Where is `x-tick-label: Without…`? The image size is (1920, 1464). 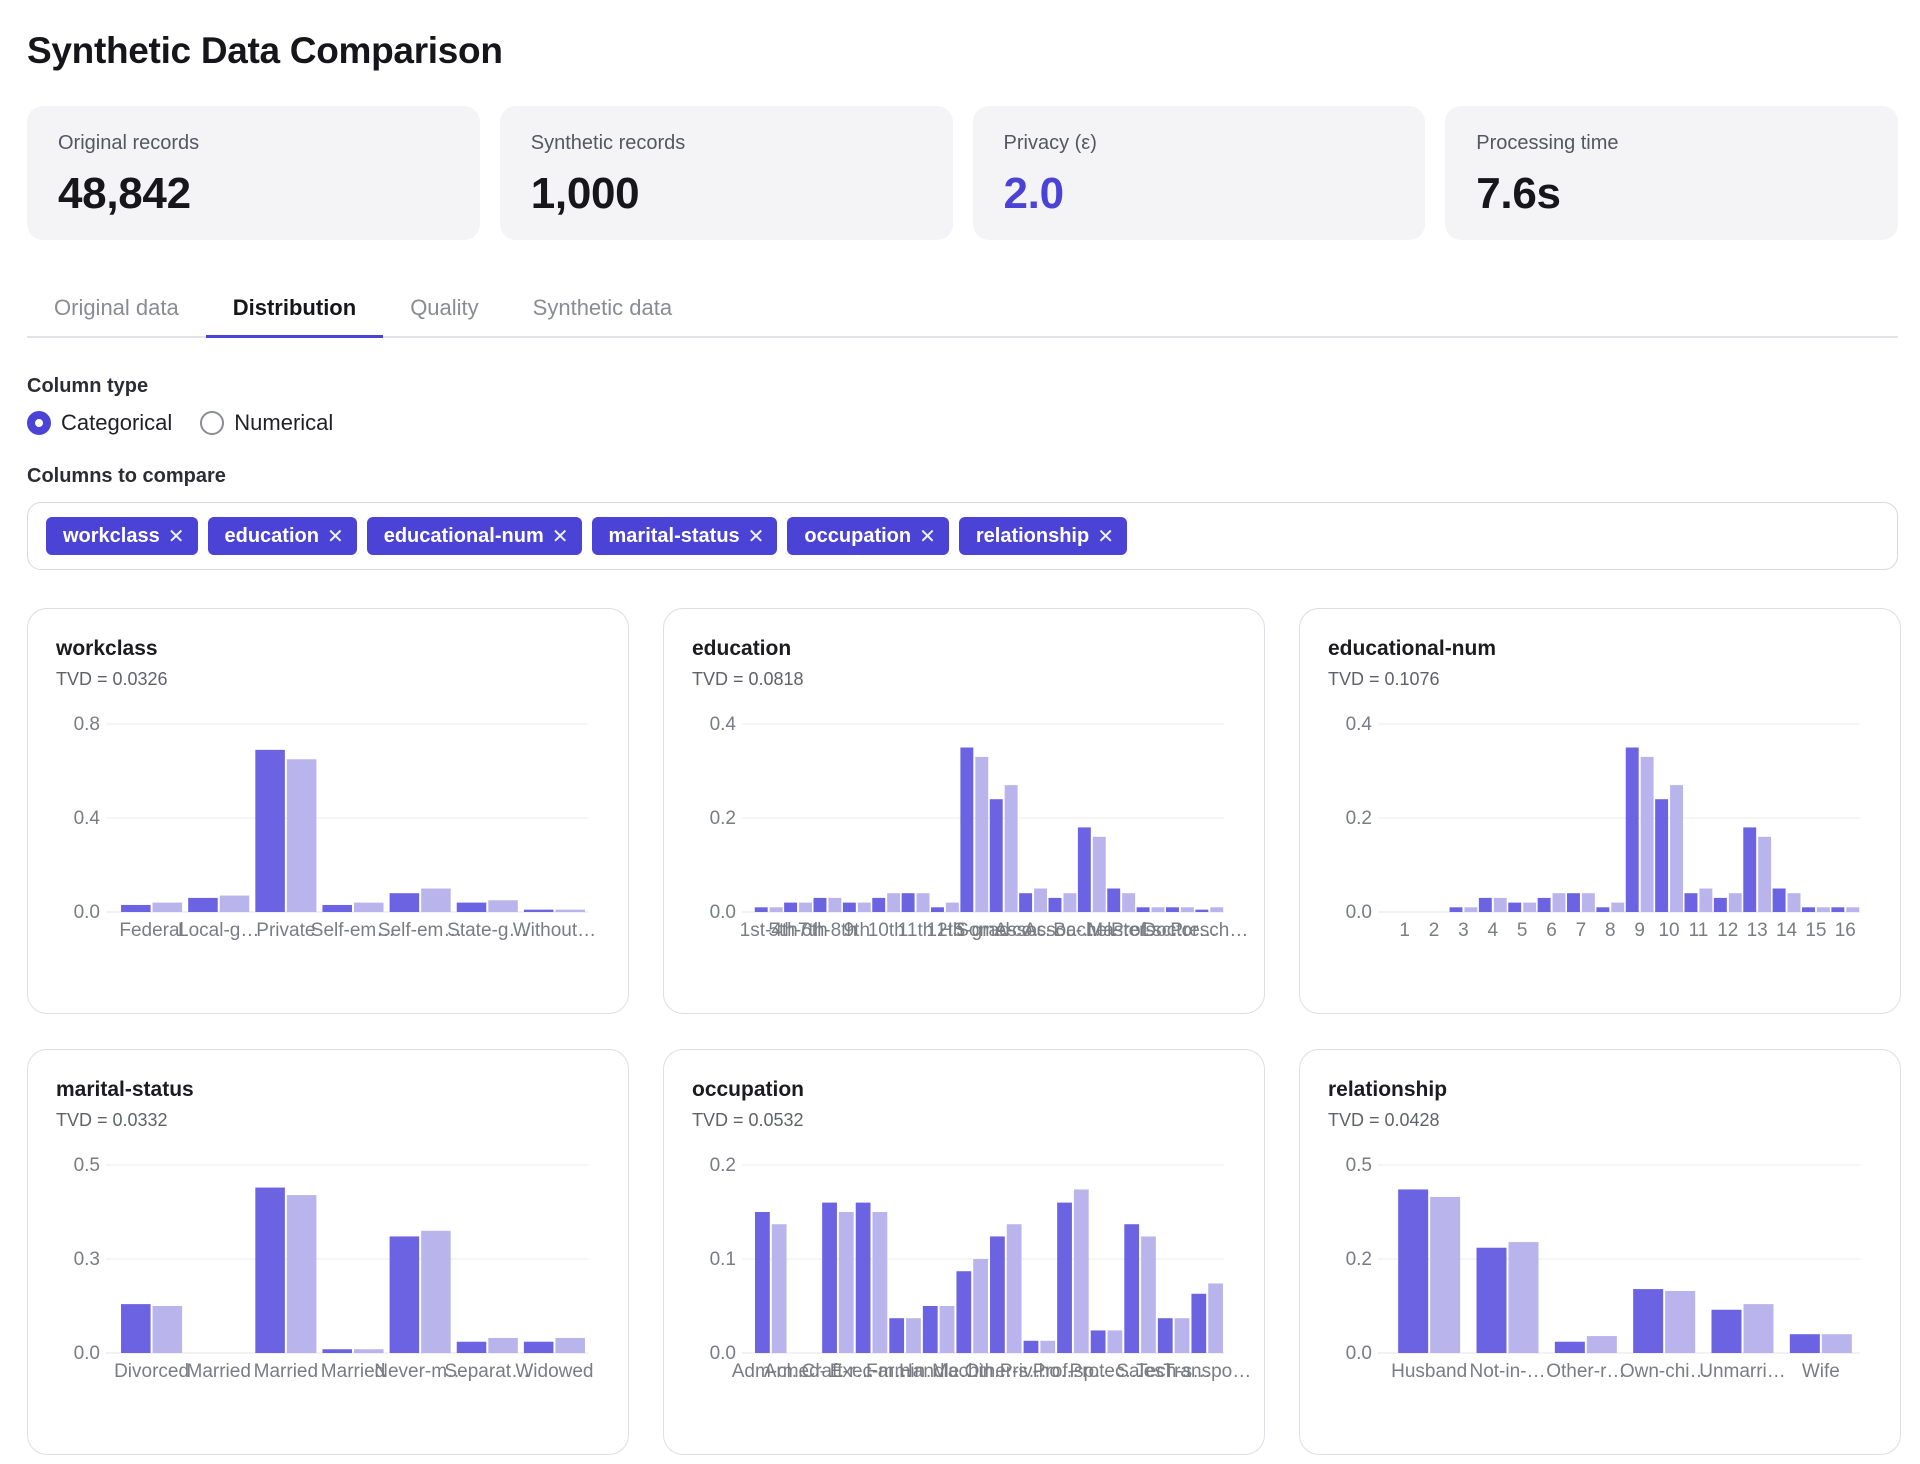
x-tick-label: Without… is located at coordinates (554, 930).